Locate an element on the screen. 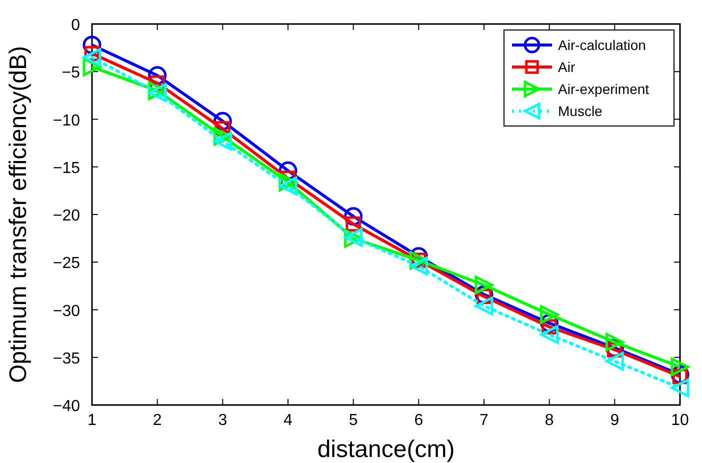 This screenshot has width=702, height=463. y-tick-label: −35 is located at coordinates (66, 359).